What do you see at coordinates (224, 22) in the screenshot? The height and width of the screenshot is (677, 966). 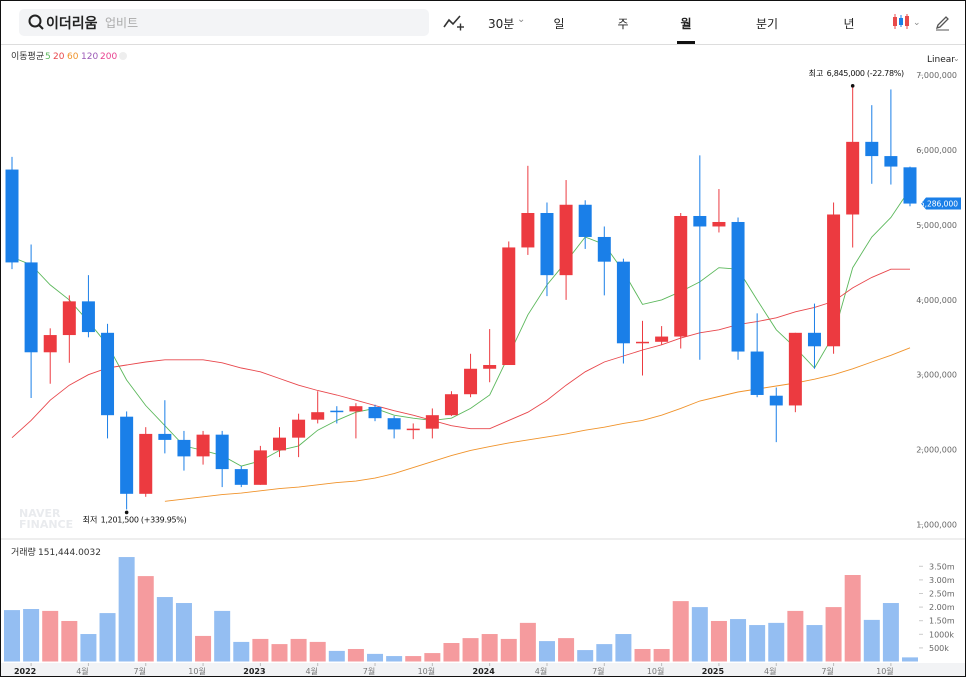 I see `search-box: 이더리움 업비트` at bounding box center [224, 22].